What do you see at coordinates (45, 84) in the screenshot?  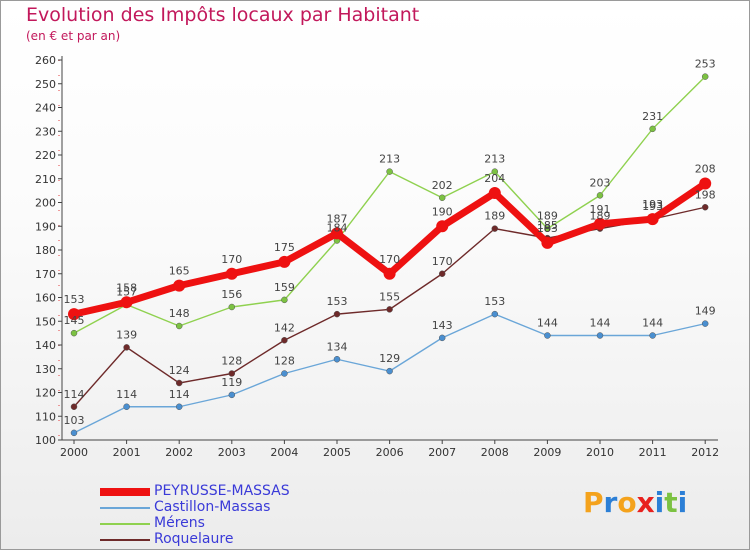 I see `y-tick-label: 250` at bounding box center [45, 84].